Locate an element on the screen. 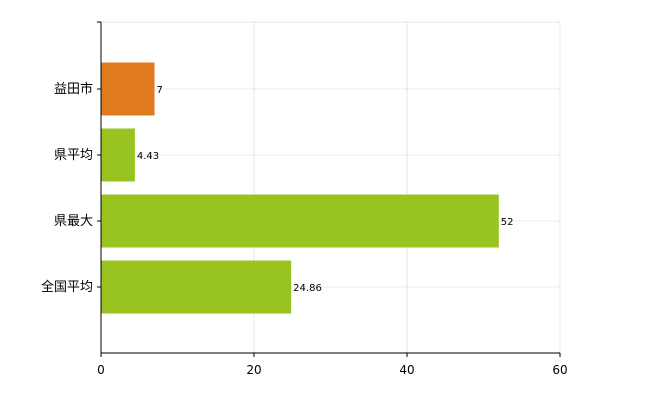 The height and width of the screenshot is (400, 650). value-label-0: 7 is located at coordinates (160, 90).